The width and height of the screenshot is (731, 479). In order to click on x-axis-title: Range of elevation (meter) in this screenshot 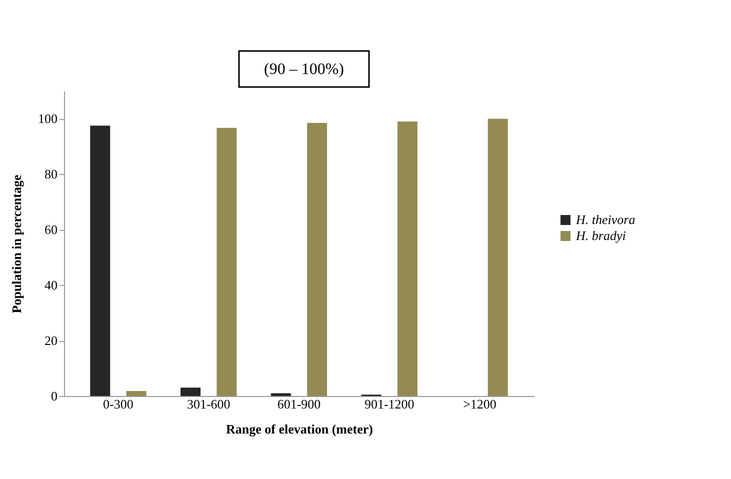, I will do `click(299, 429)`.